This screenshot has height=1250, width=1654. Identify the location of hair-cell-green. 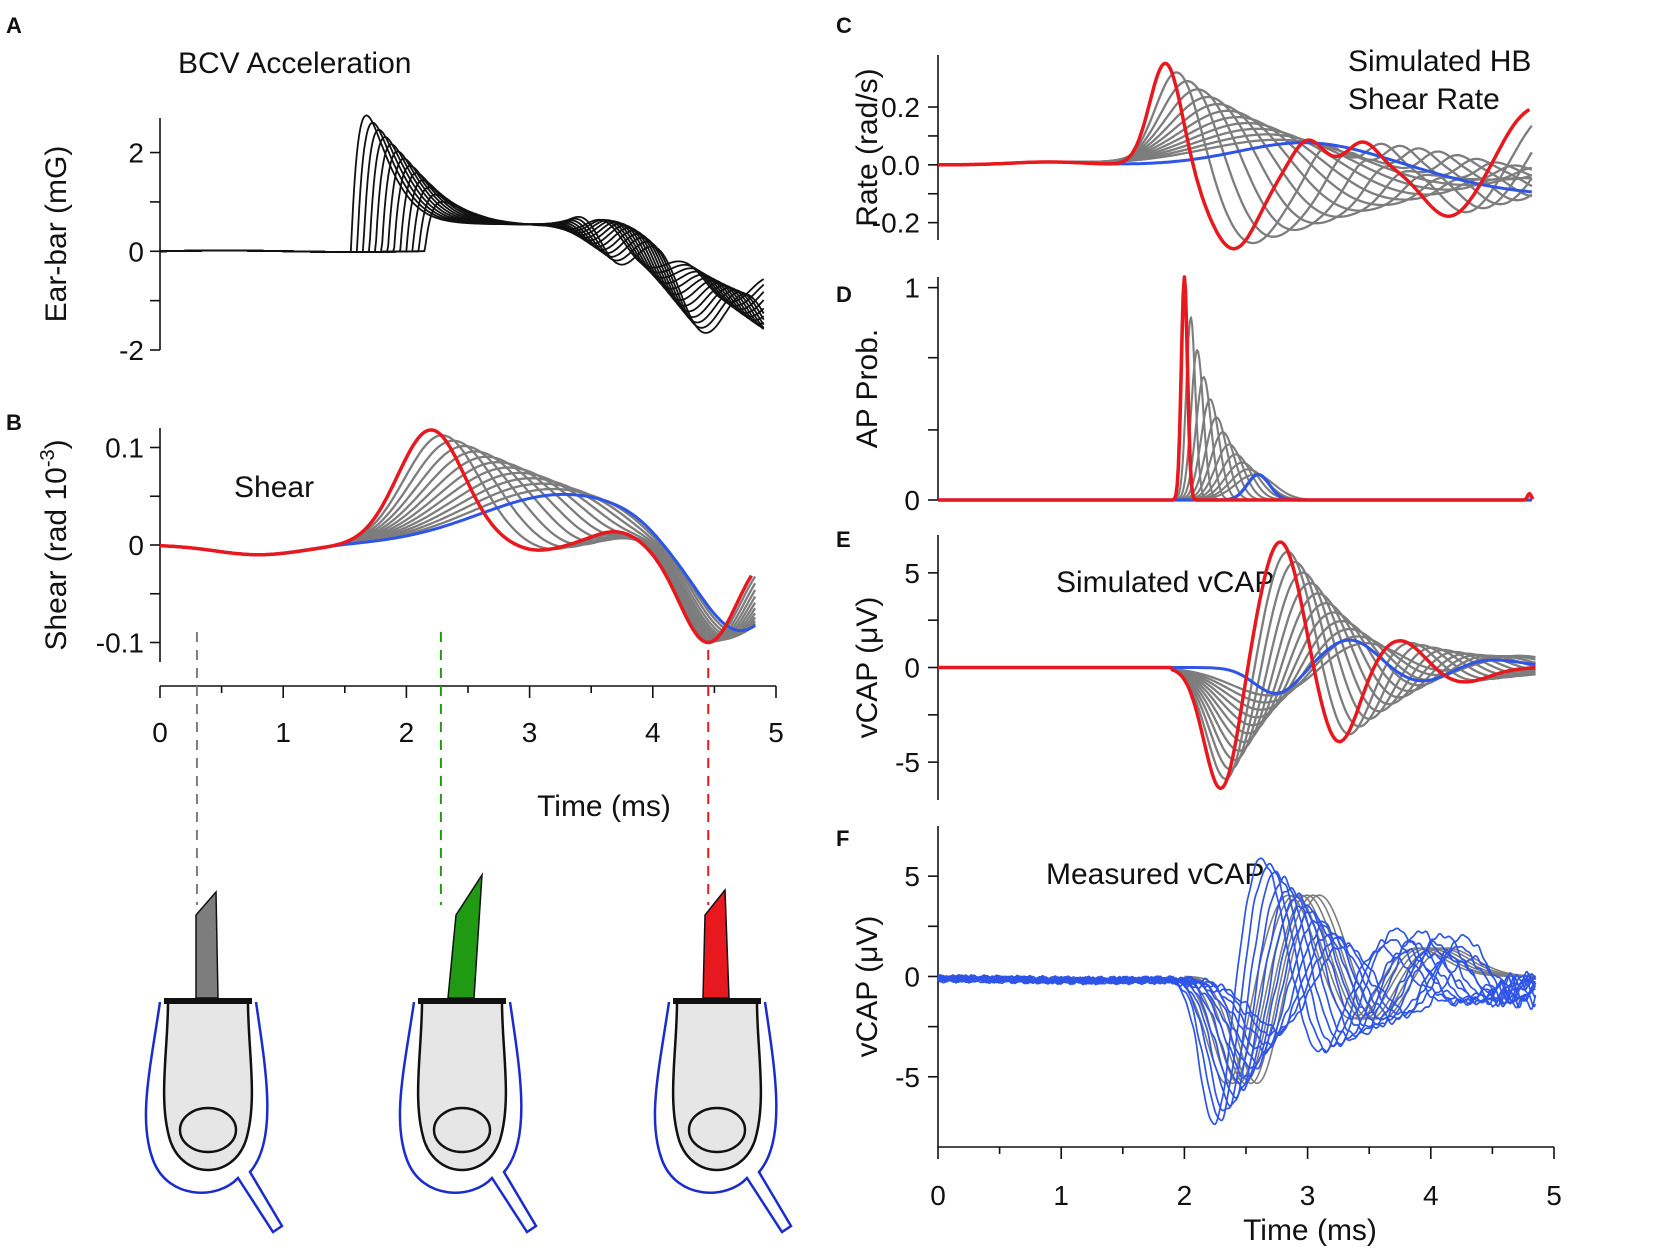
(468, 1053).